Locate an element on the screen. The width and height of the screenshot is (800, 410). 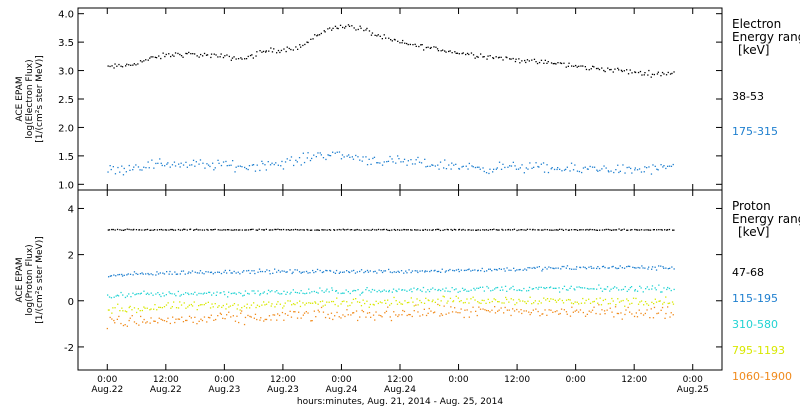
xtick-label-time: 0:00 is located at coordinates (693, 380).